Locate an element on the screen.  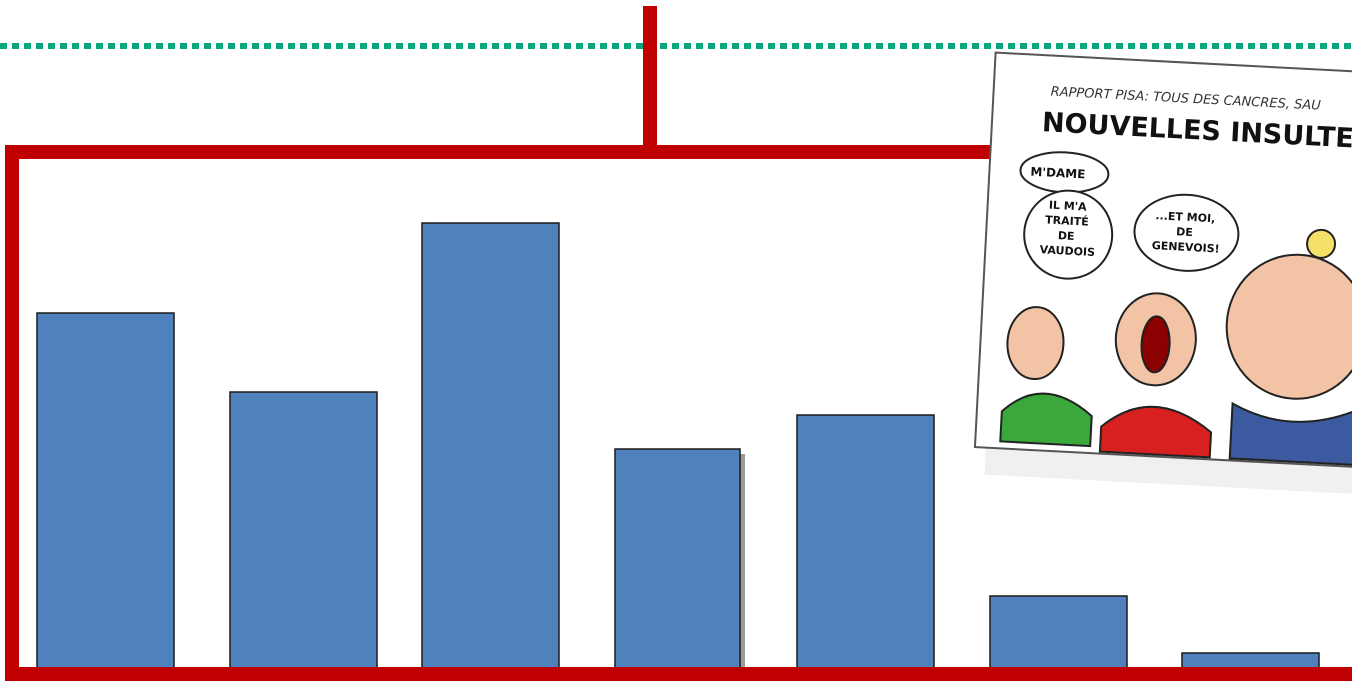
cartoon-bubble-3-line-1: ...ET MOI, is located at coordinates (1185, 217).